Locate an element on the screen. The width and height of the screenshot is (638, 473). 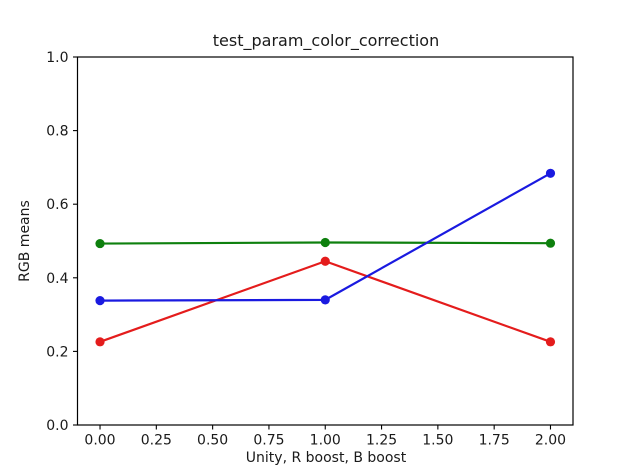
x-tick-label: 1.50 is located at coordinates (437, 441).